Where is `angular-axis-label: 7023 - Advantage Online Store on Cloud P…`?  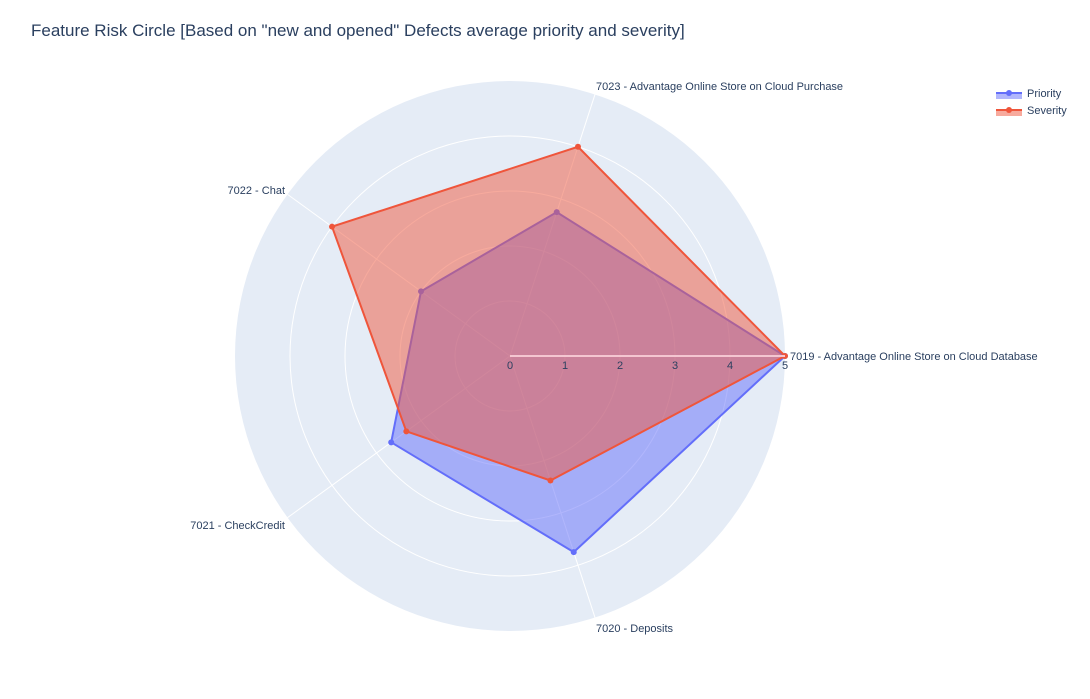 angular-axis-label: 7023 - Advantage Online Store on Cloud P… is located at coordinates (719, 87).